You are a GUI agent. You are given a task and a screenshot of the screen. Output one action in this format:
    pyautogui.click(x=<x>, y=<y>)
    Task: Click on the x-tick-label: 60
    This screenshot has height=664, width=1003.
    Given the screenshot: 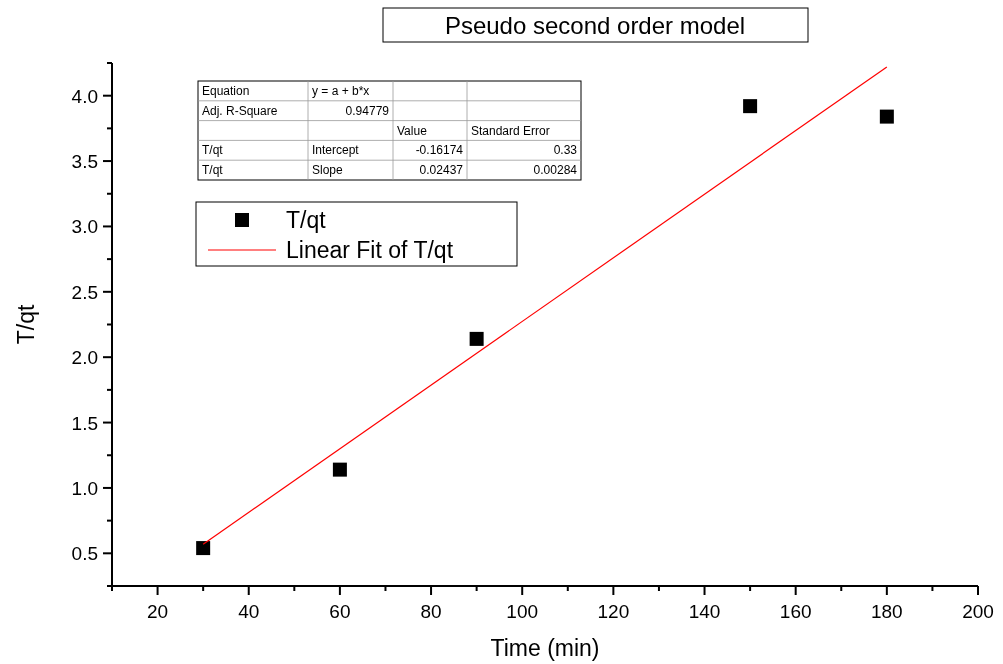 What is the action you would take?
    pyautogui.click(x=340, y=611)
    